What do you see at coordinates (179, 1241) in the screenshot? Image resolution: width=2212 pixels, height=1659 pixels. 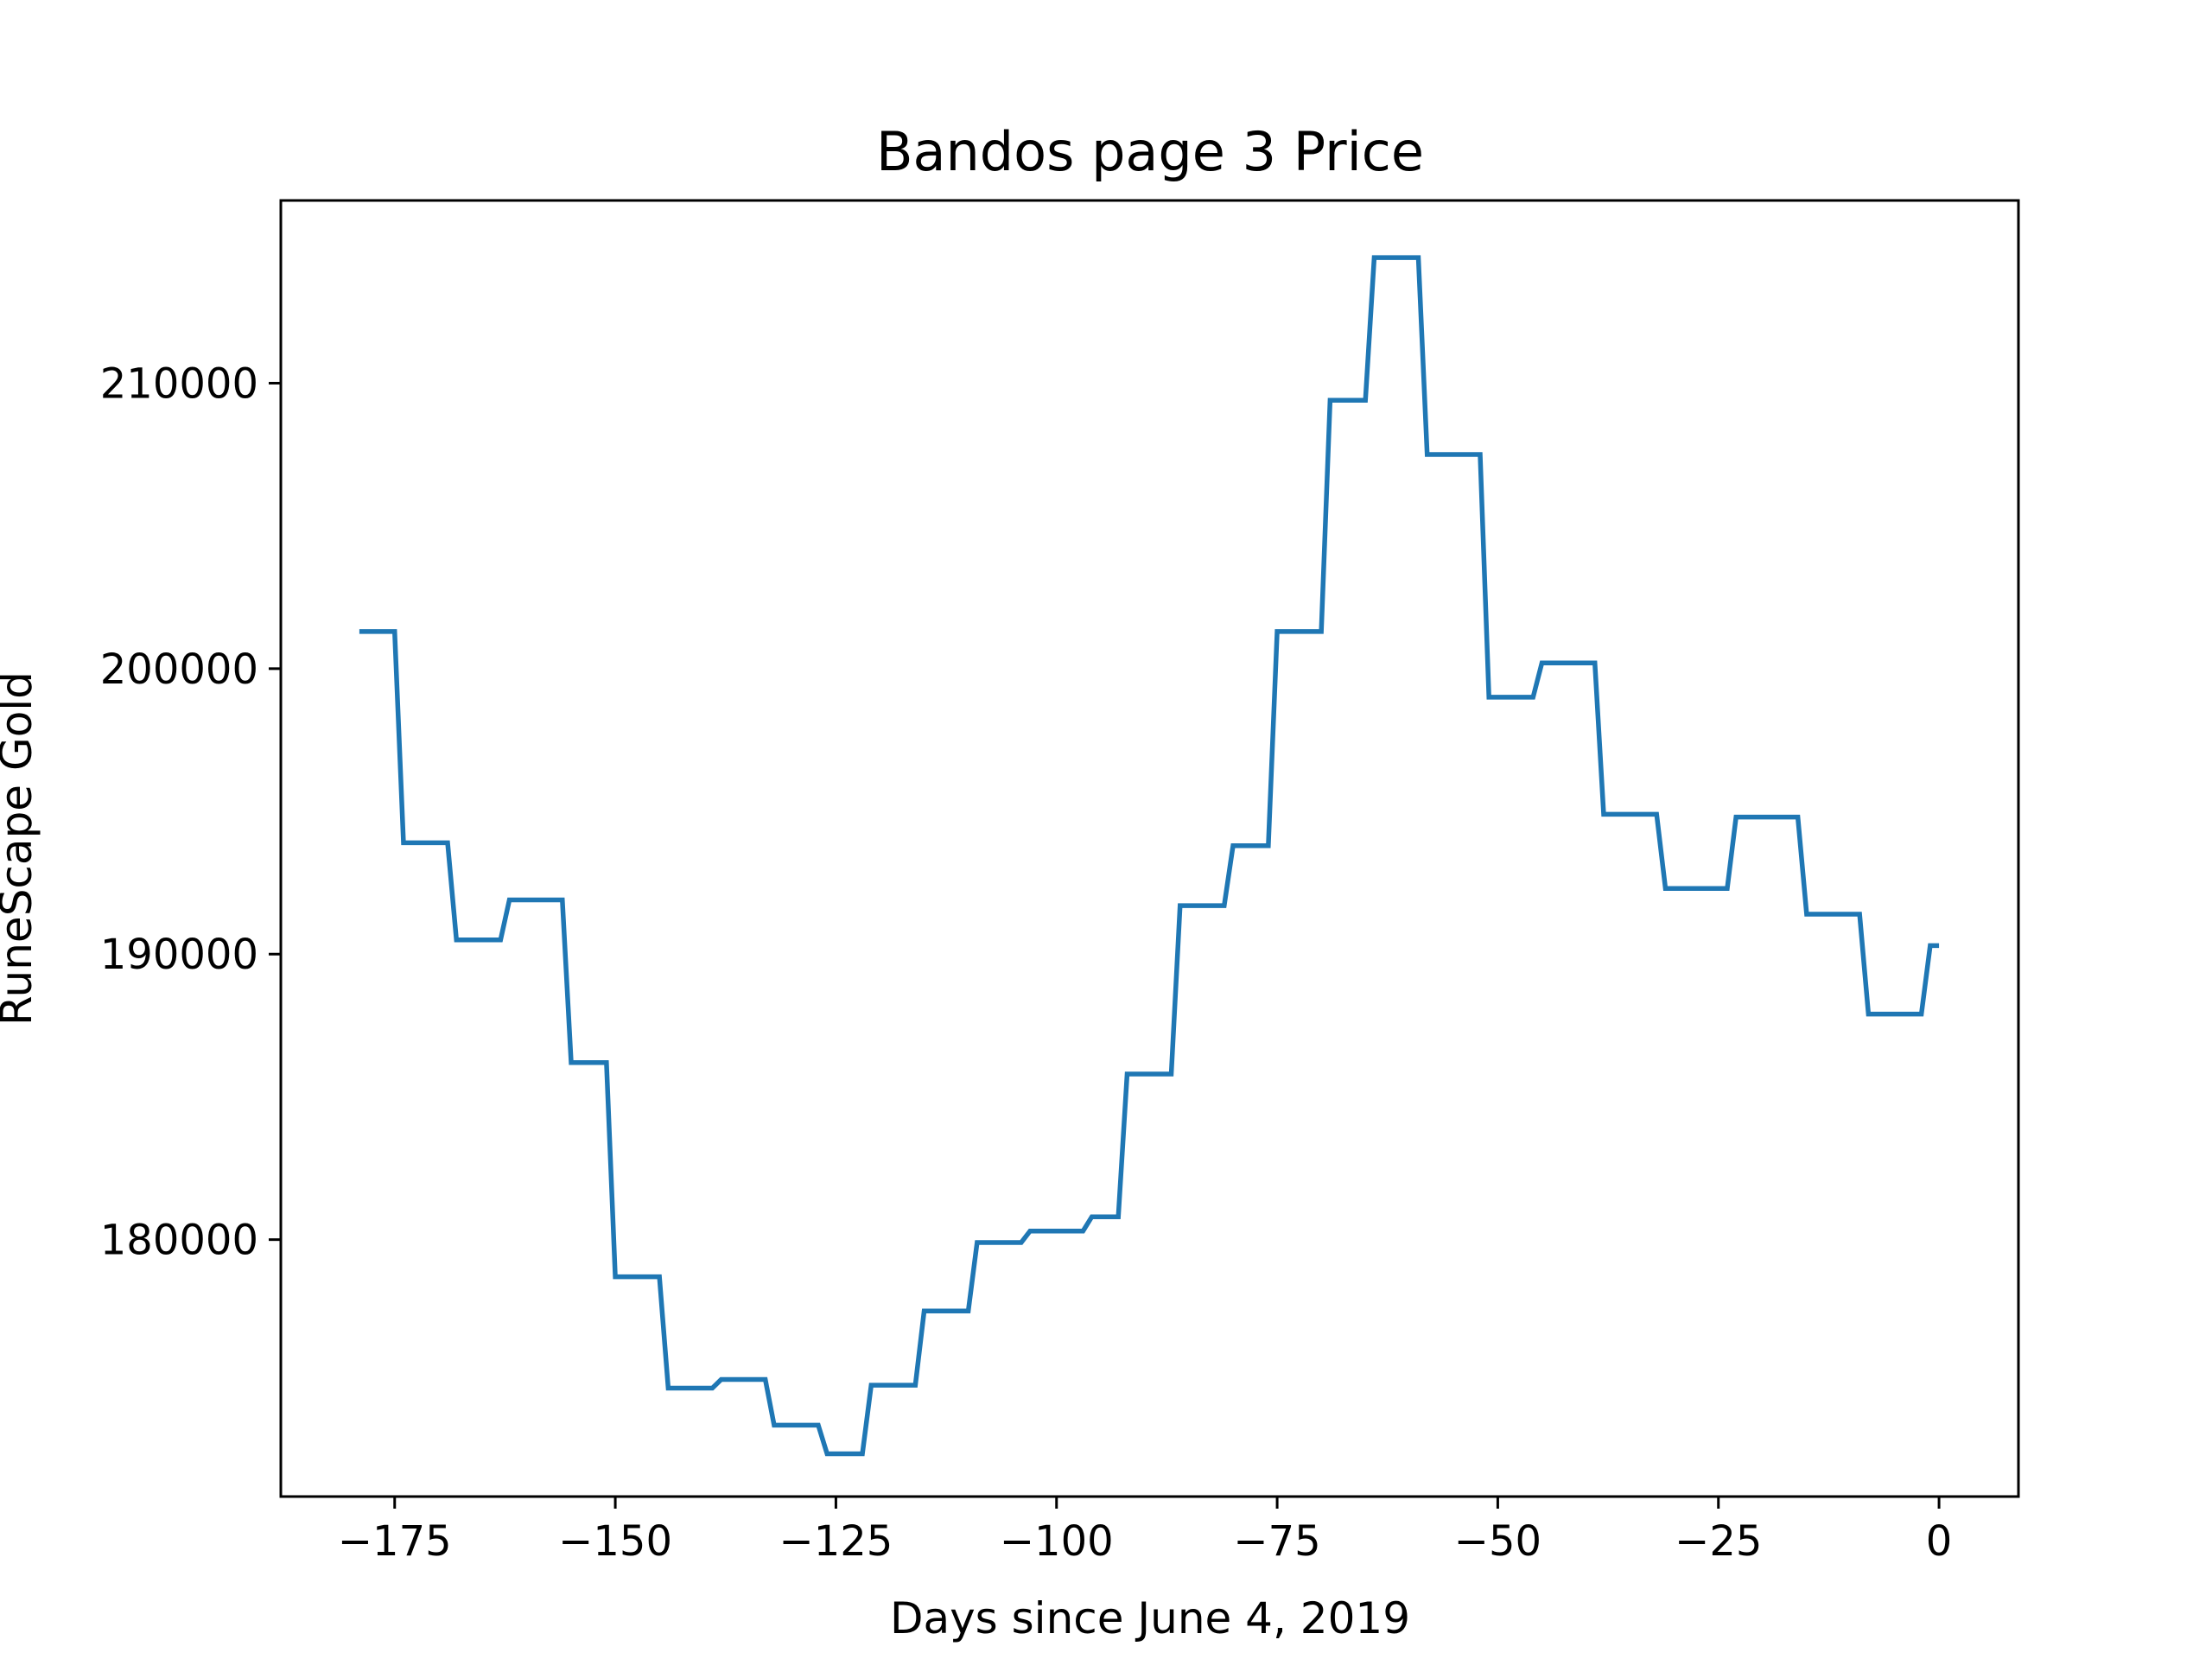 I see `y-tick-label: 180000` at bounding box center [179, 1241].